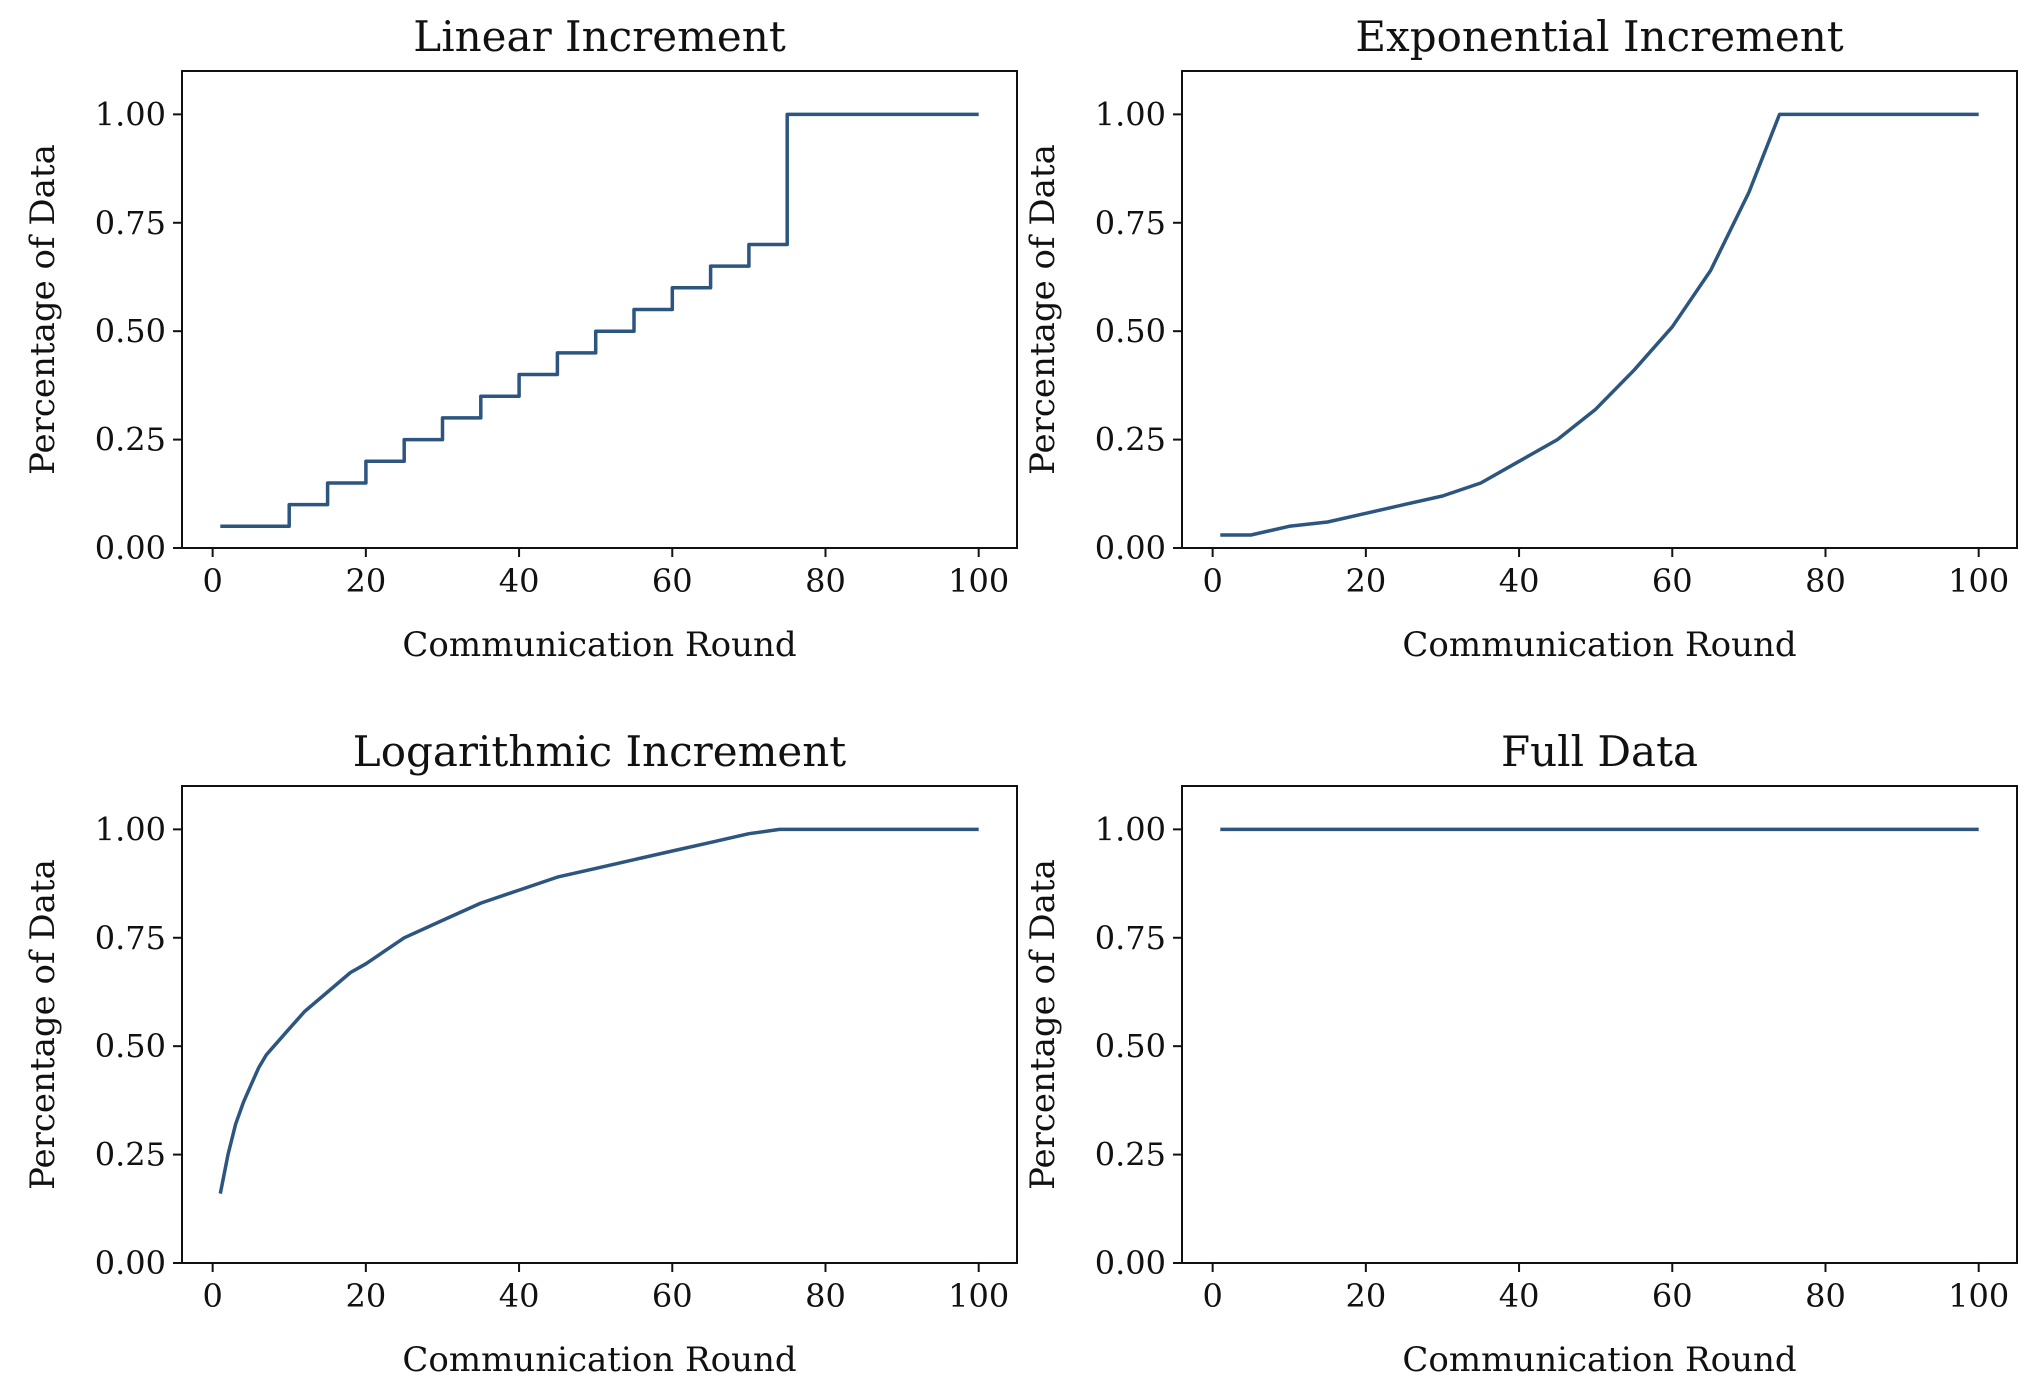  What do you see at coordinates (1599, 751) in the screenshot?
I see `chart-title: Full Data` at bounding box center [1599, 751].